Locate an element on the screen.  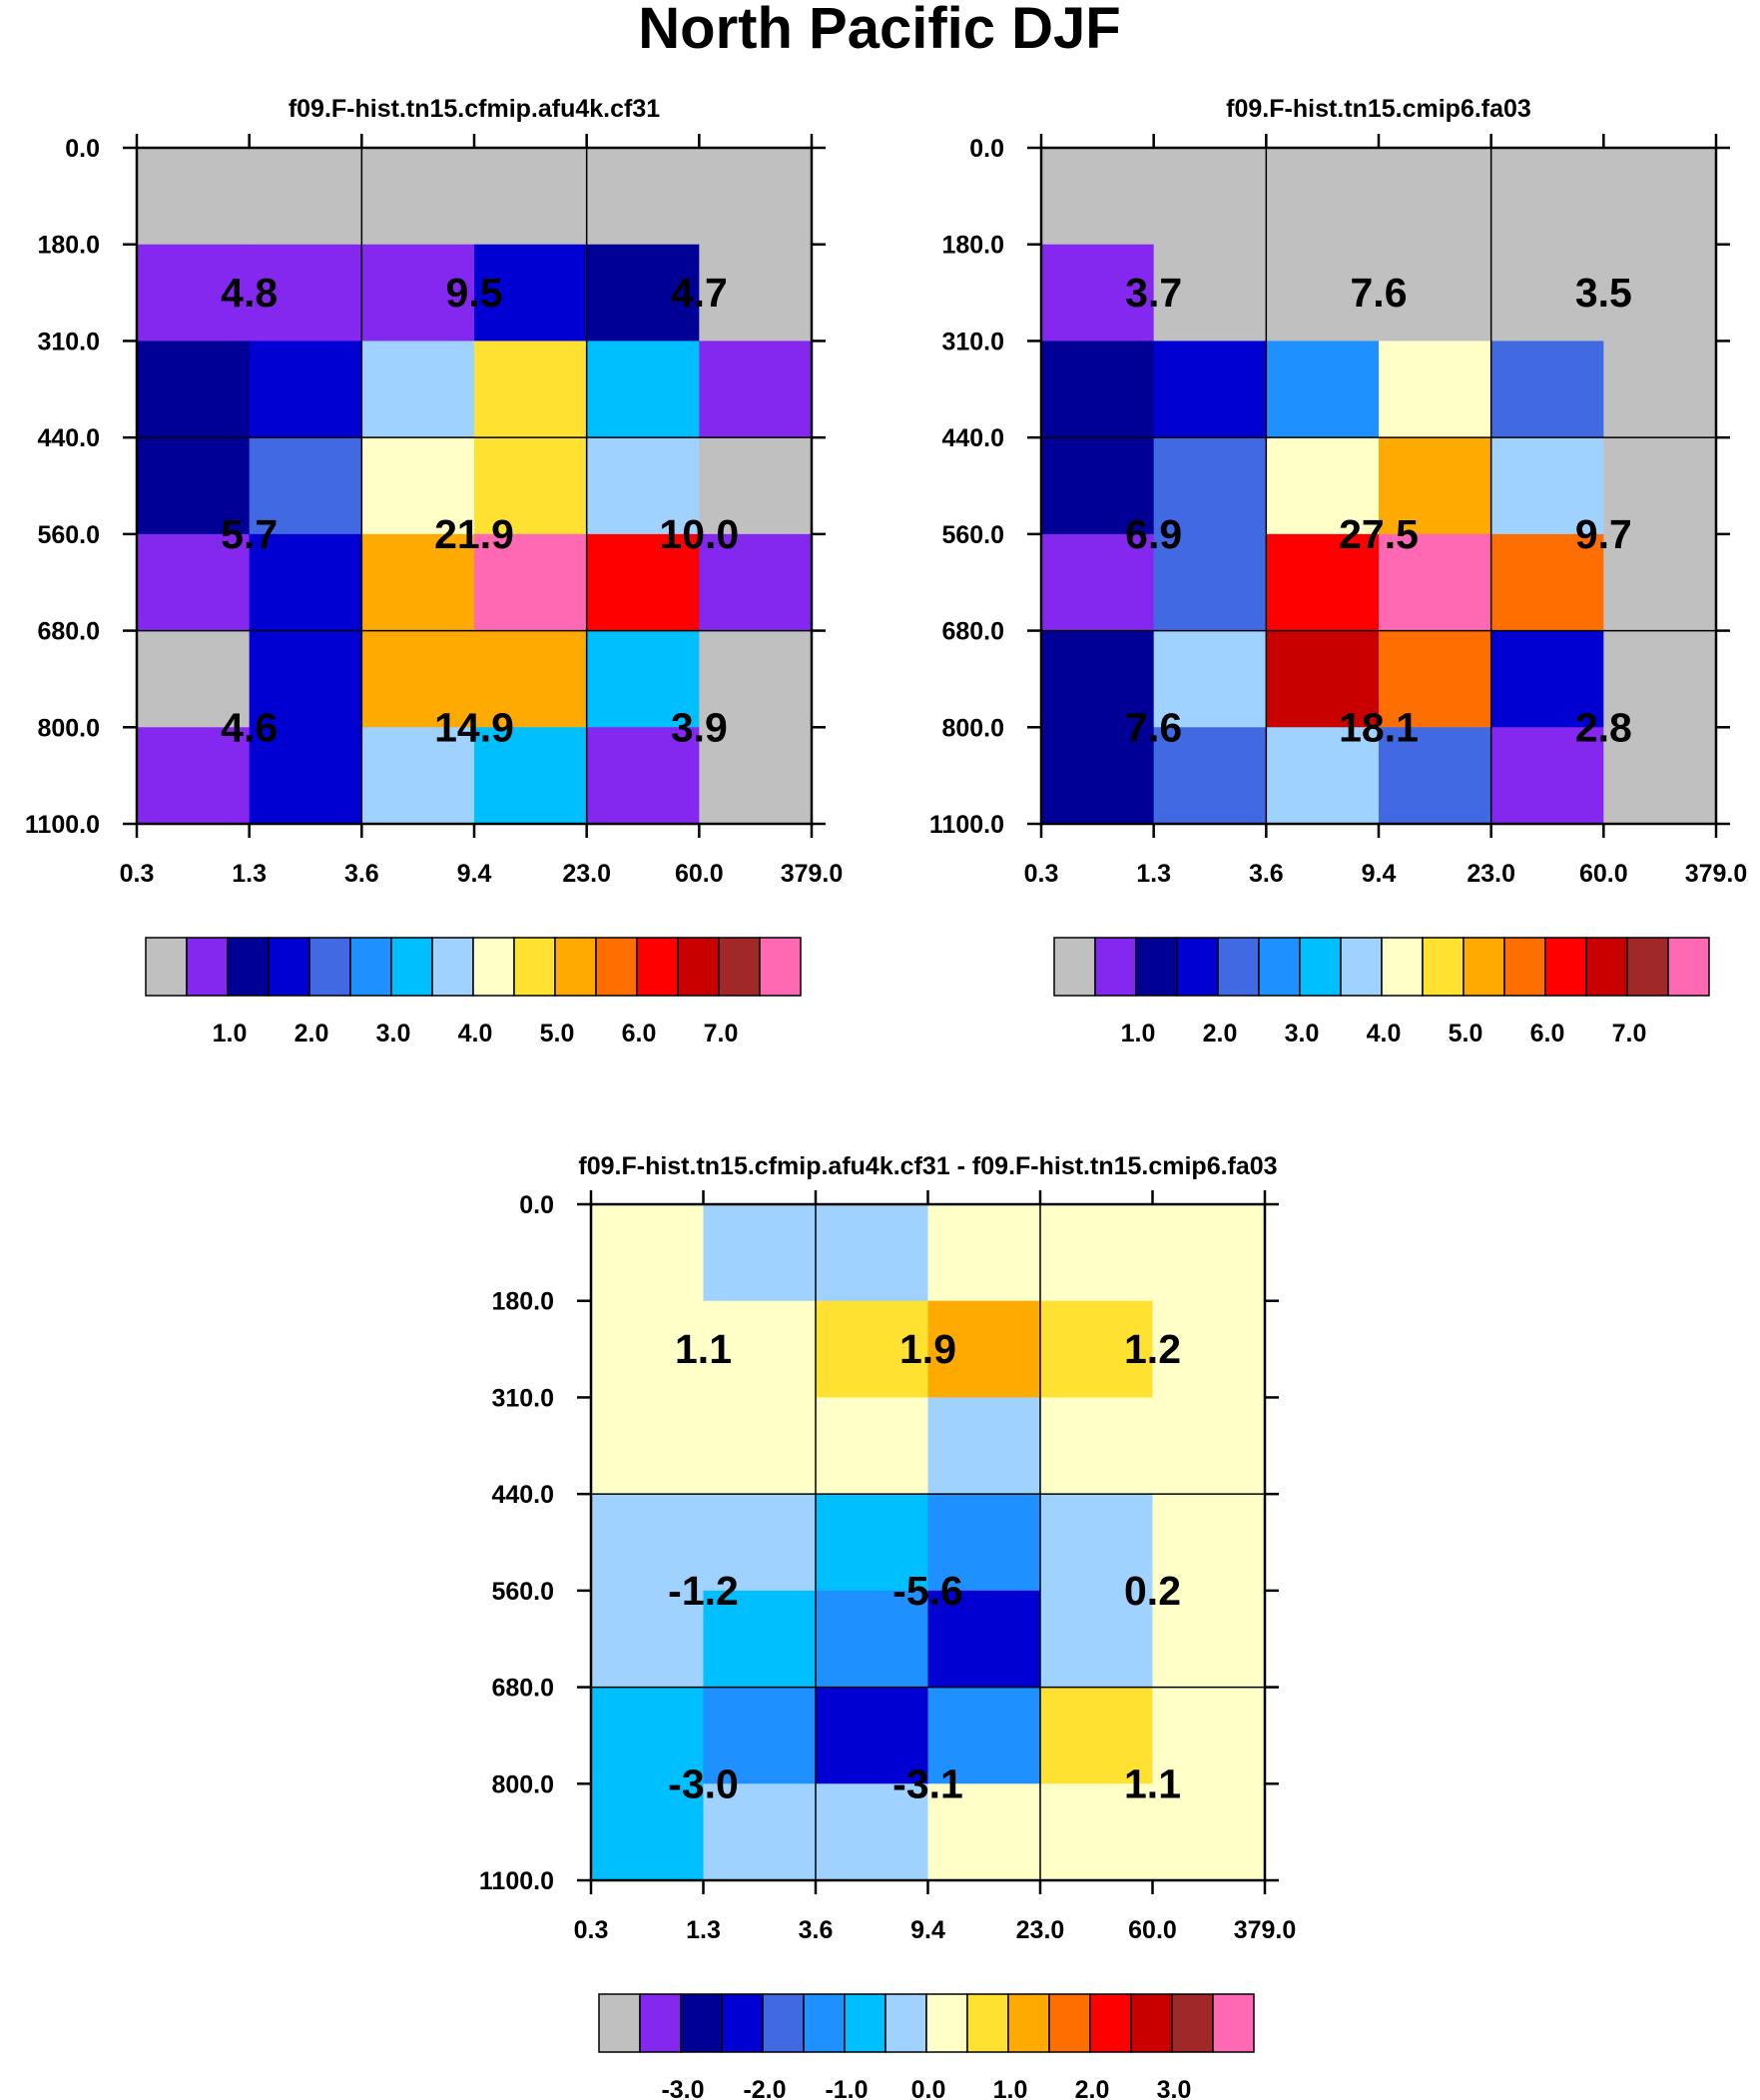
cell-value-label: 14.9 is located at coordinates (474, 727).